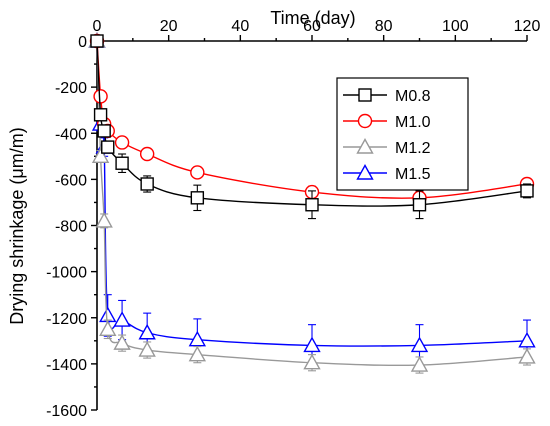  I want to click on y-tick-label: -200, so click(71, 88).